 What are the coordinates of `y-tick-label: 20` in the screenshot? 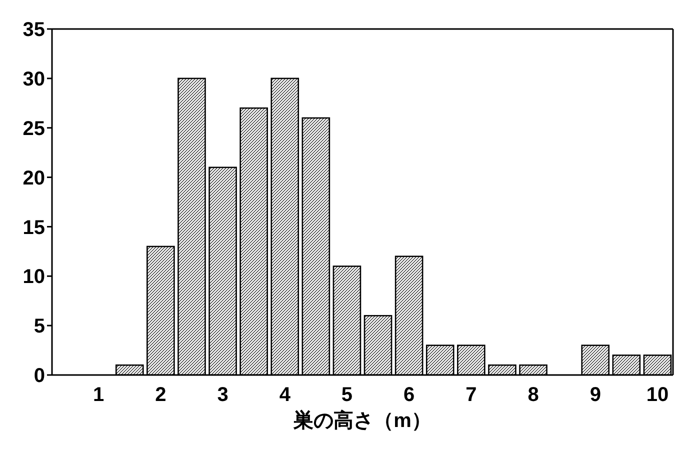 It's located at (33, 178).